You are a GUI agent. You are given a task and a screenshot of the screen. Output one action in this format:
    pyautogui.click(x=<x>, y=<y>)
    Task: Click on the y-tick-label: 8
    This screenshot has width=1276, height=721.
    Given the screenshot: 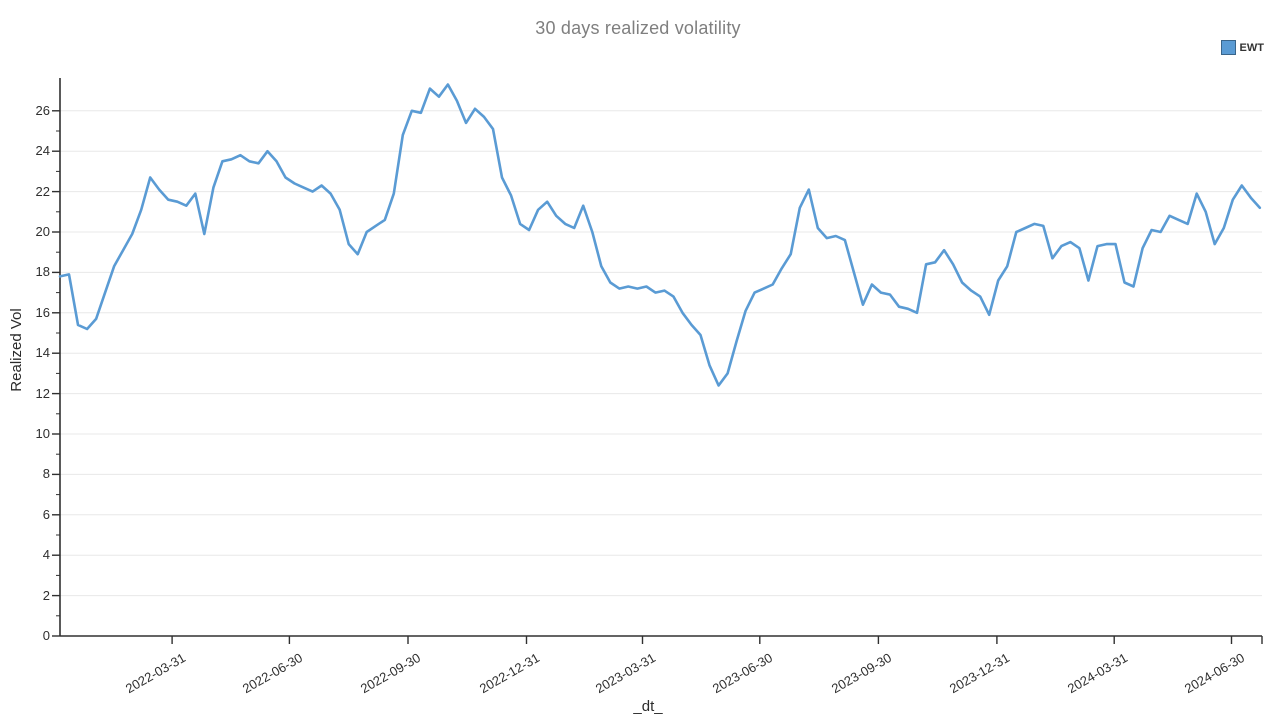 What is the action you would take?
    pyautogui.click(x=46, y=474)
    